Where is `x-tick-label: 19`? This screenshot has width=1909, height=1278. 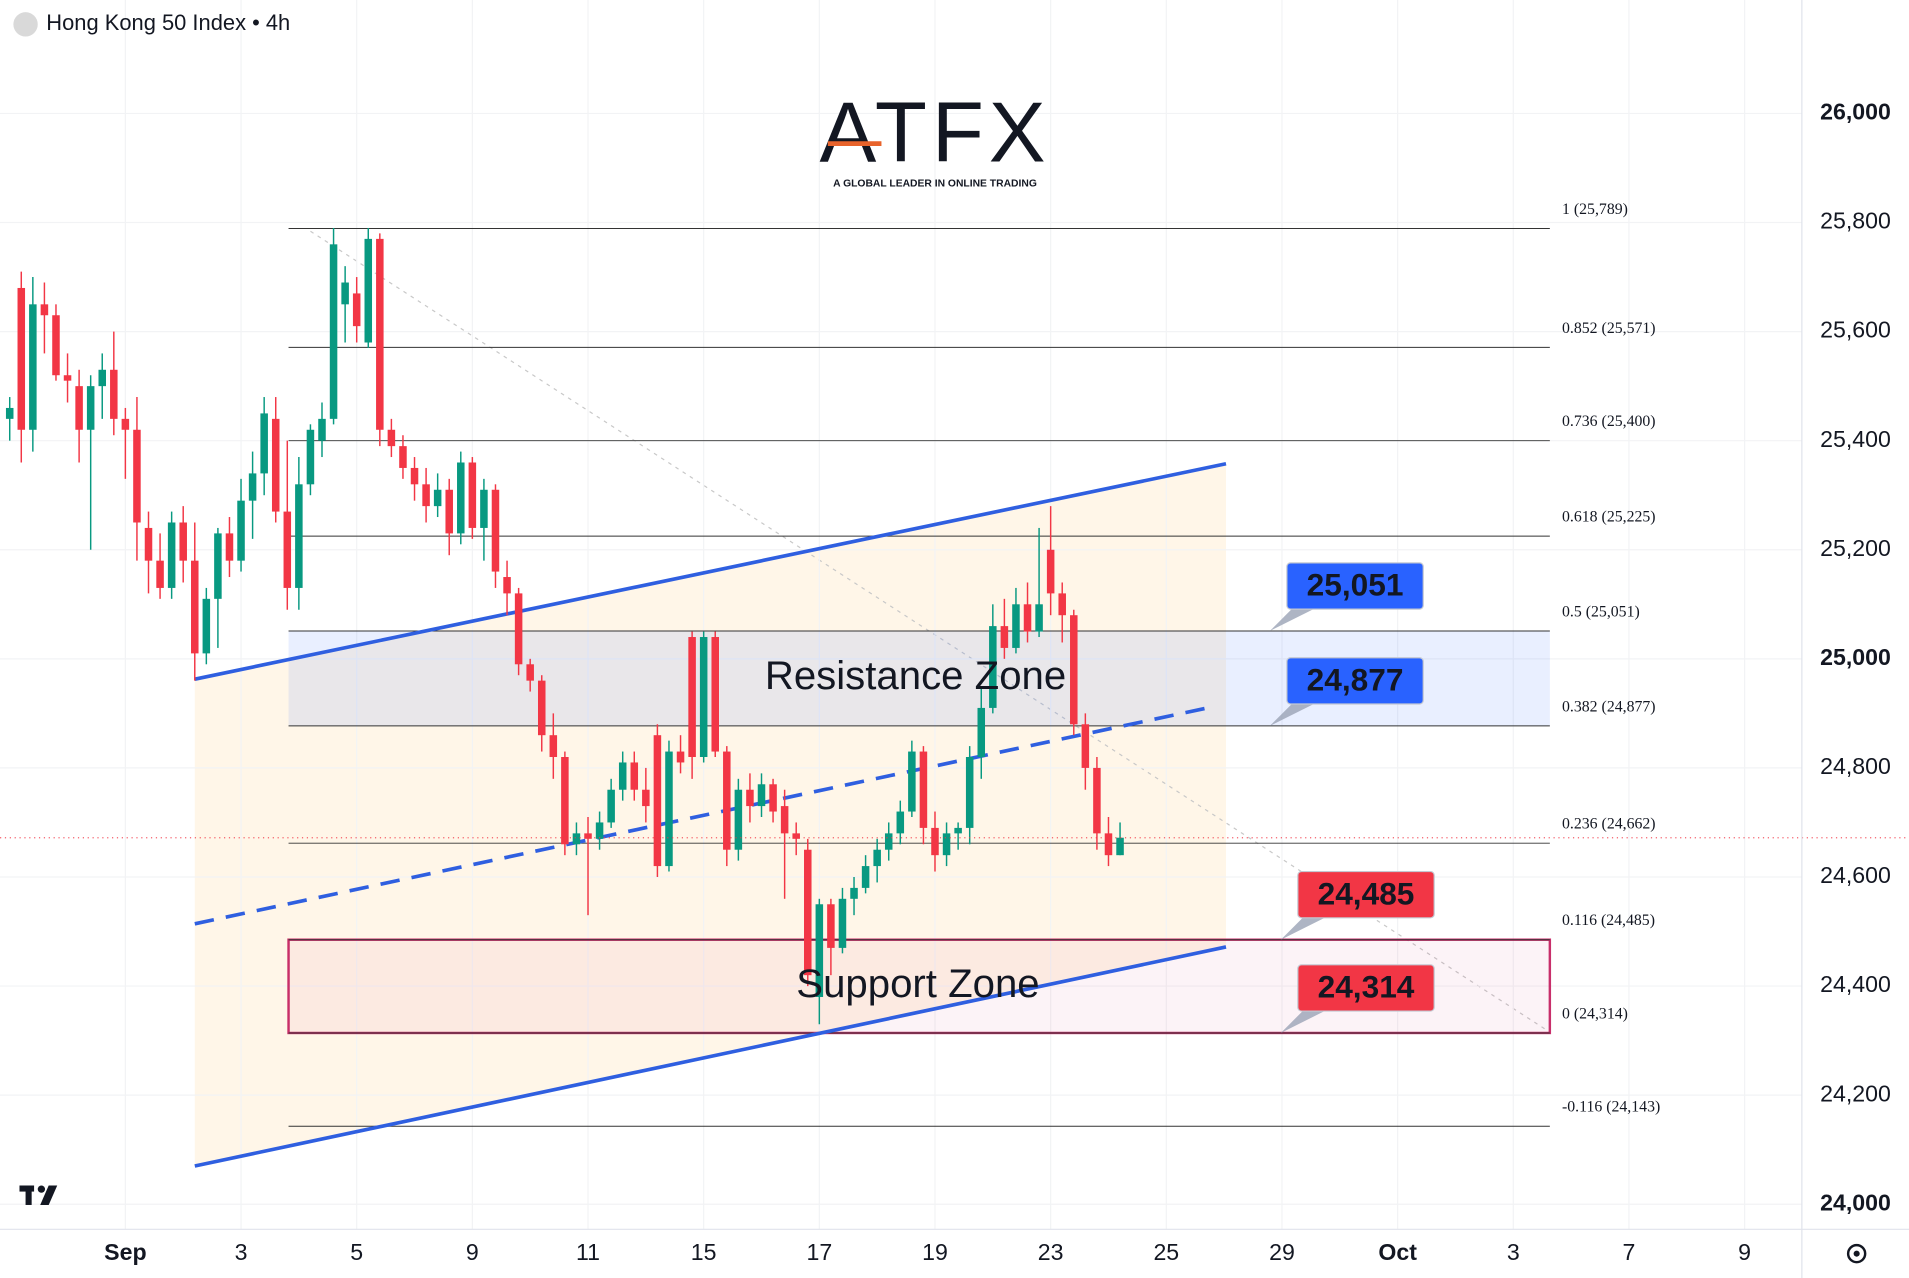 x-tick-label: 19 is located at coordinates (935, 1252).